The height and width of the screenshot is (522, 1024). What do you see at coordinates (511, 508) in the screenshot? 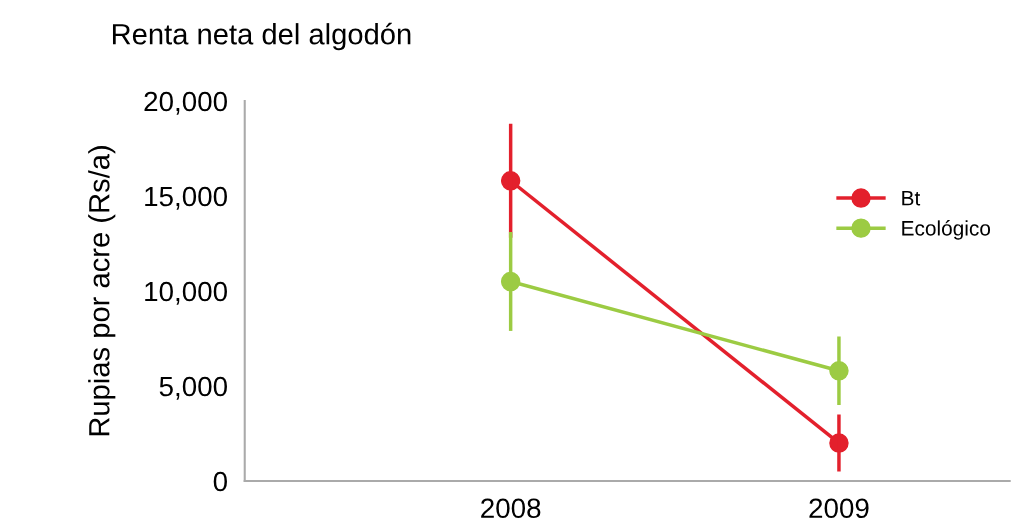
I see `x-tick-label: 2008` at bounding box center [511, 508].